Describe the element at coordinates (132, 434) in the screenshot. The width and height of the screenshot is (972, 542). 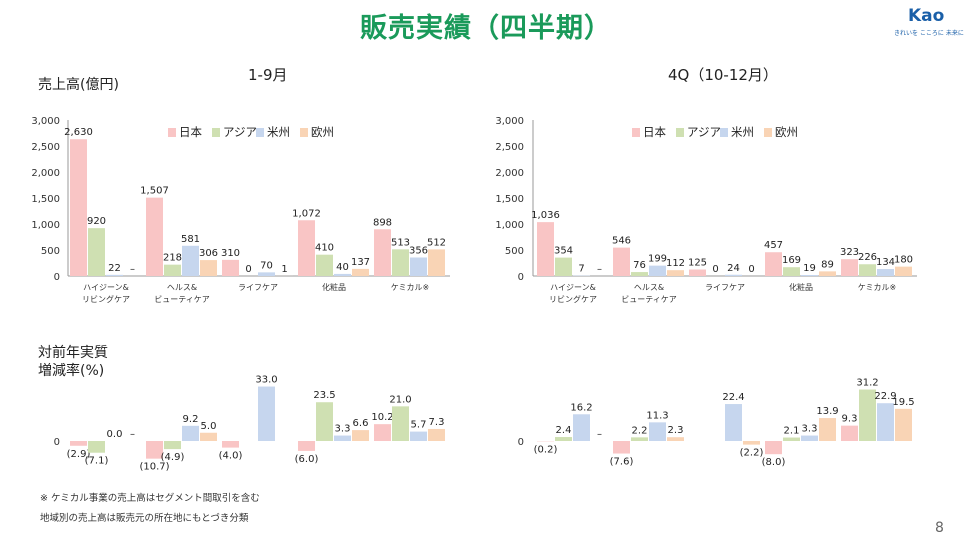
I see `growth-1-9-data-label: –` at that location.